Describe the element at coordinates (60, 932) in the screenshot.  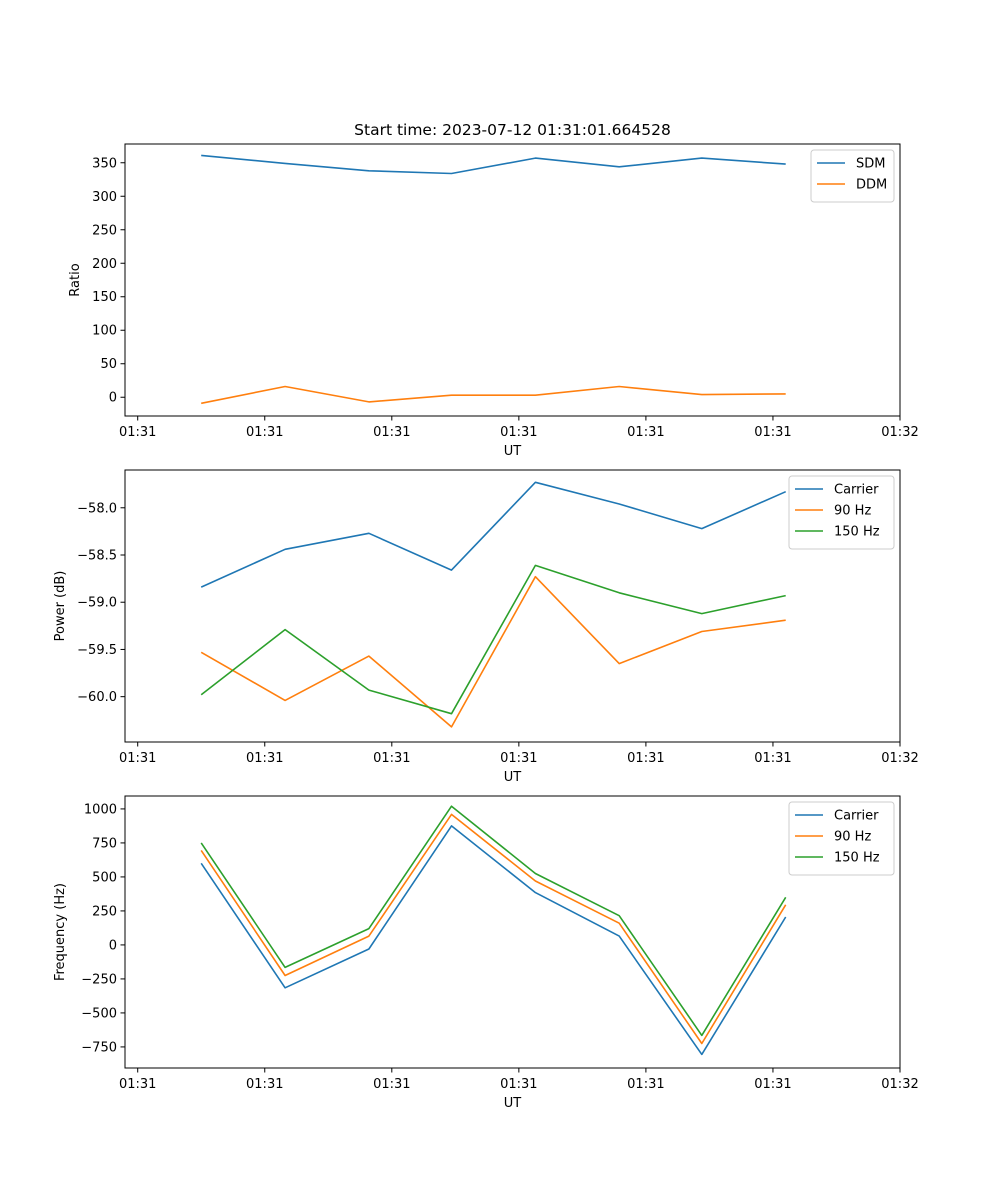
I see `y-axis-label: Frequency (Hz)` at that location.